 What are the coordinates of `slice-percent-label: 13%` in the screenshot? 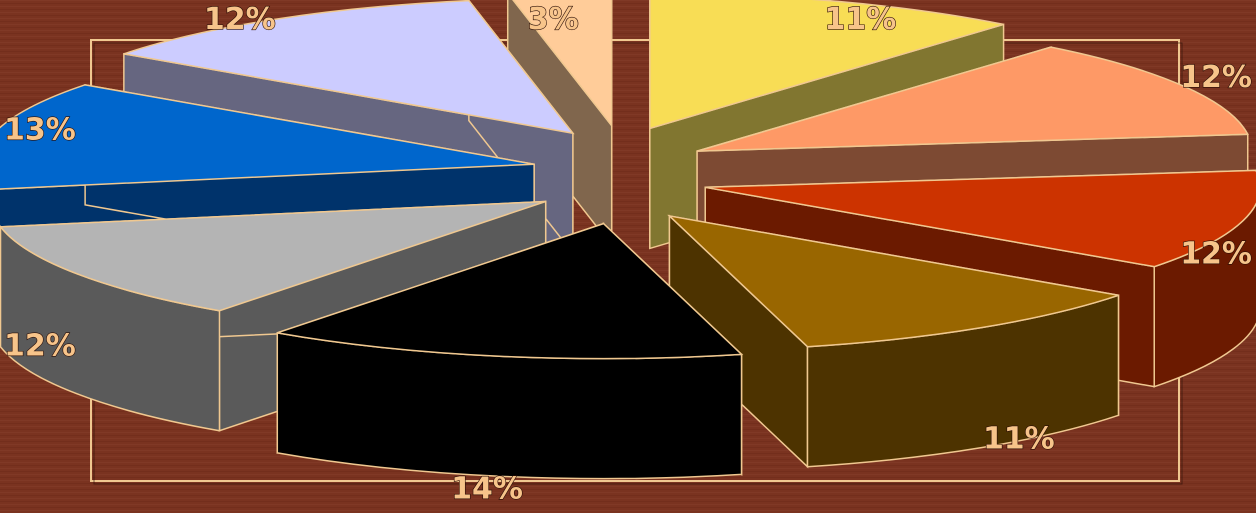 It's located at (40, 130).